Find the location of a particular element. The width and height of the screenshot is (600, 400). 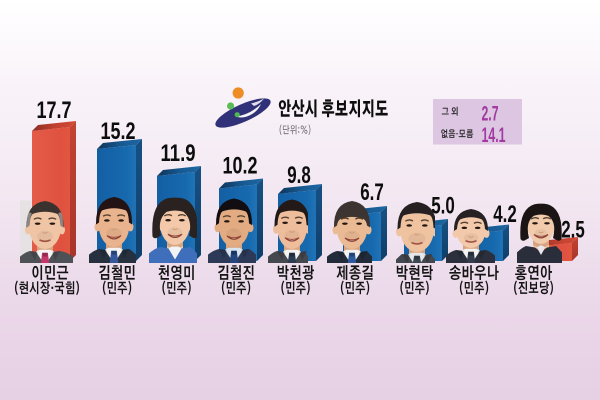

svg-text: 10.2 is located at coordinates (240, 165).